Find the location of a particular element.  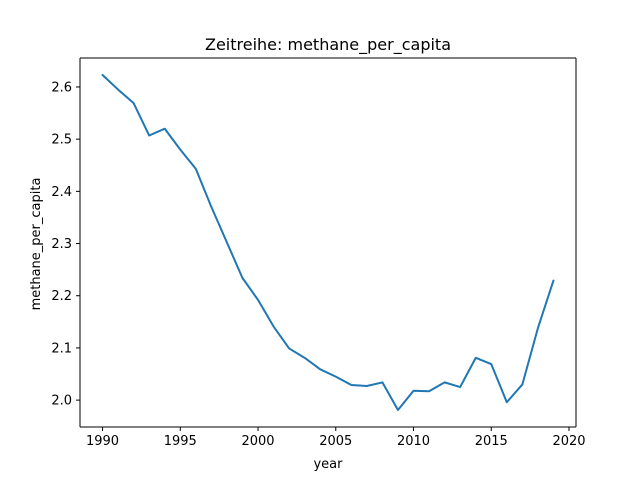

y-tick-label: 2.3 is located at coordinates (61, 244).